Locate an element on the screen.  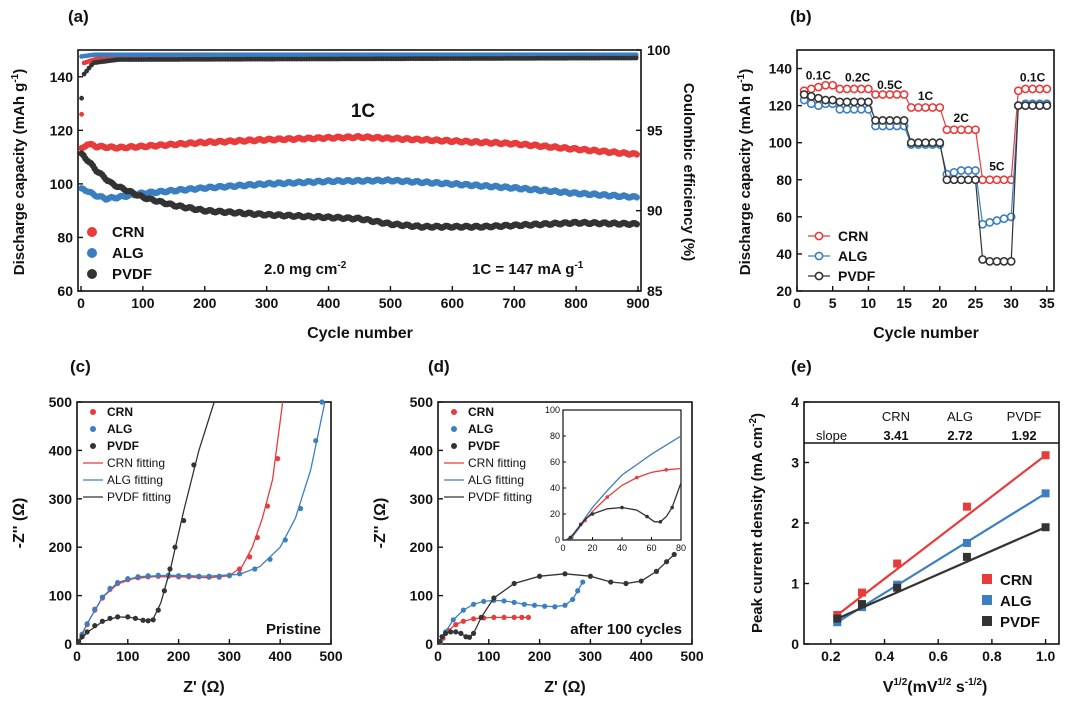
panel-b-data is located at coordinates (925, 173).